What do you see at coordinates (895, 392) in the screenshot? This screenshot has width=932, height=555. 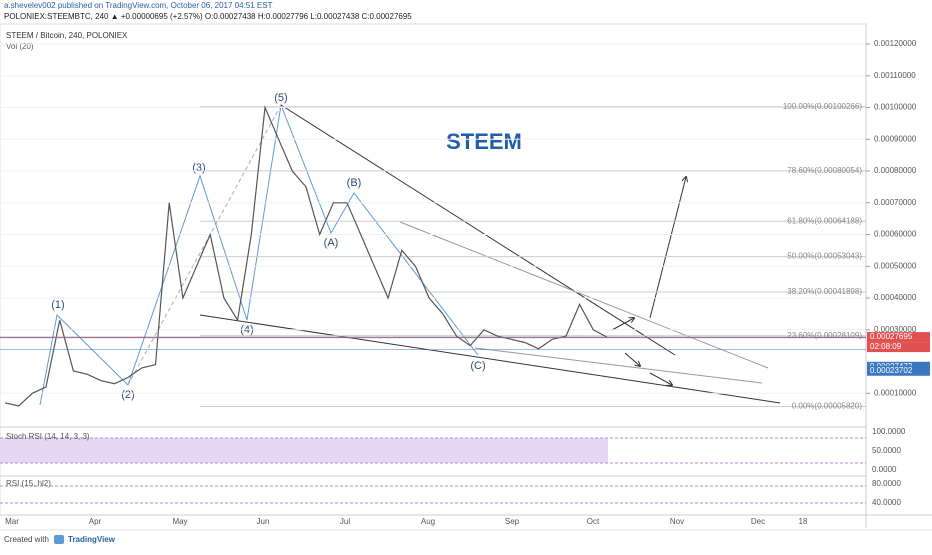 I see `y-tick-label: 0.00010000` at bounding box center [895, 392].